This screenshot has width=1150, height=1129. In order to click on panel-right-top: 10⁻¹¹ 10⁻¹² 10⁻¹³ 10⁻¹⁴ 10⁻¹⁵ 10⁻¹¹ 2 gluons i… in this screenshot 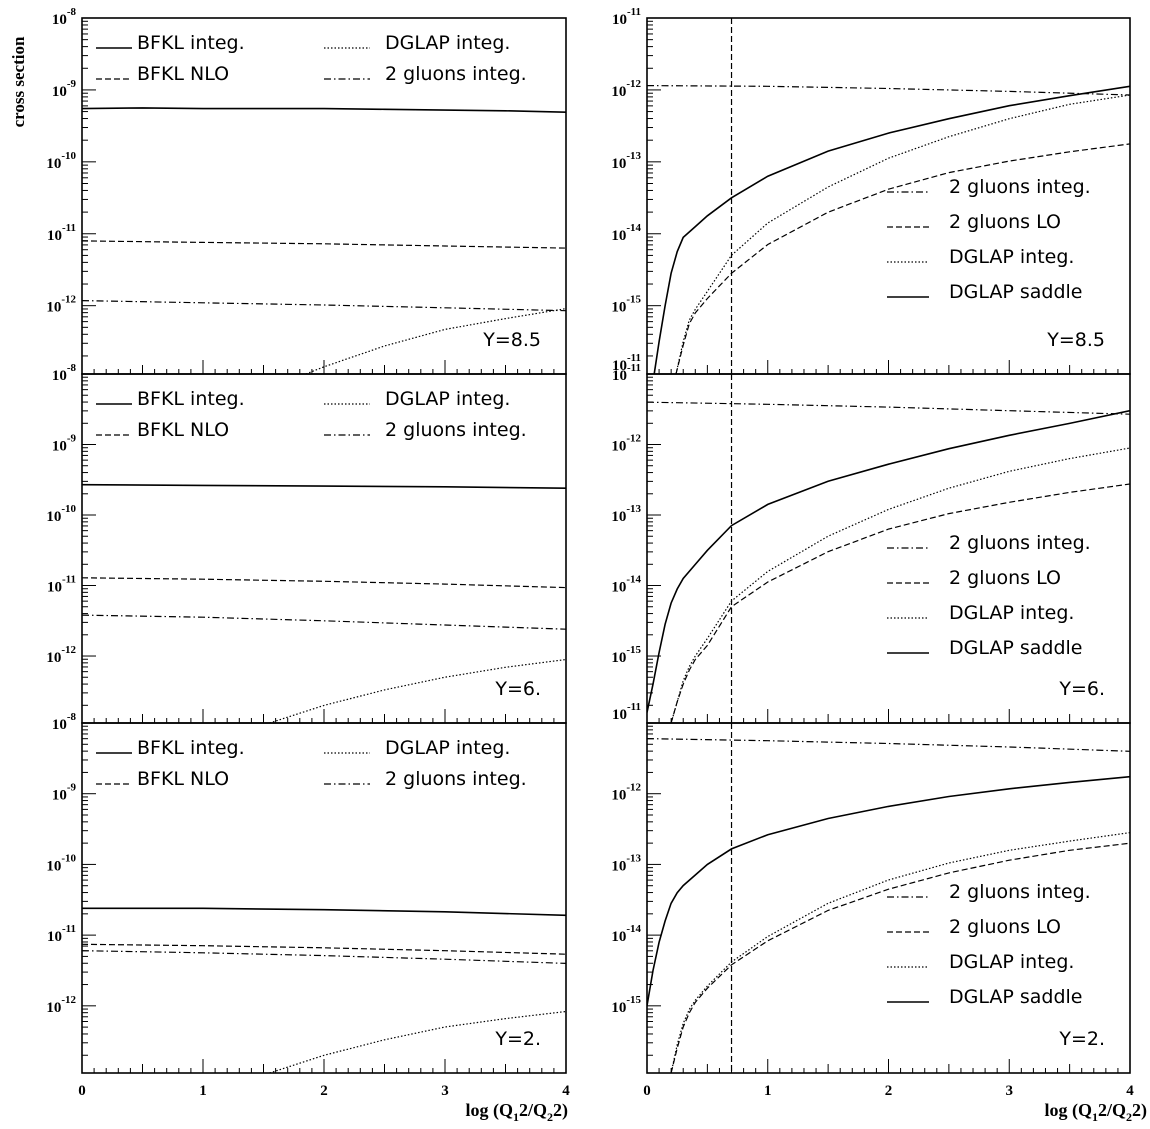, I will do `click(871, 190)`.